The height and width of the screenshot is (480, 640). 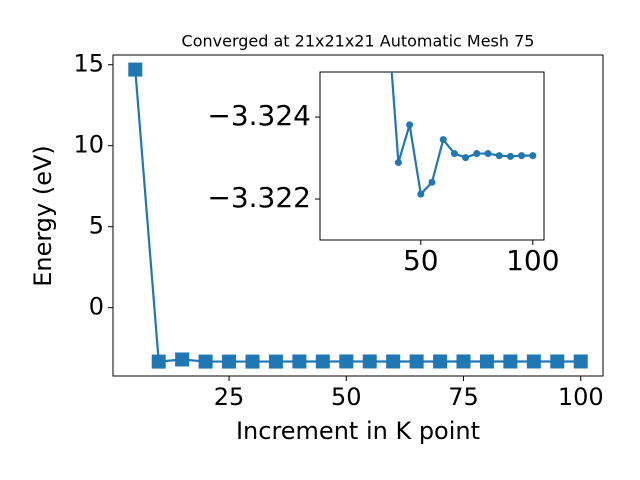 I want to click on y-tick-label: 10, so click(x=88, y=145).